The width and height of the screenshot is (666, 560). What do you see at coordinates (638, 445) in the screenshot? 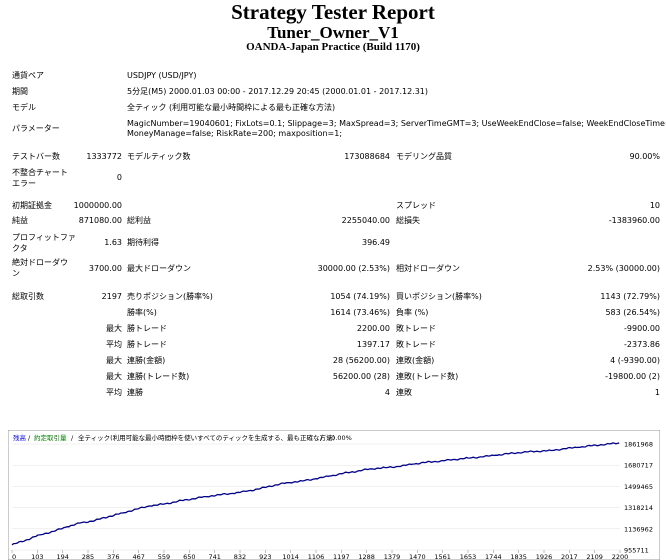
I see `y-tick-label: 1861968` at bounding box center [638, 445].